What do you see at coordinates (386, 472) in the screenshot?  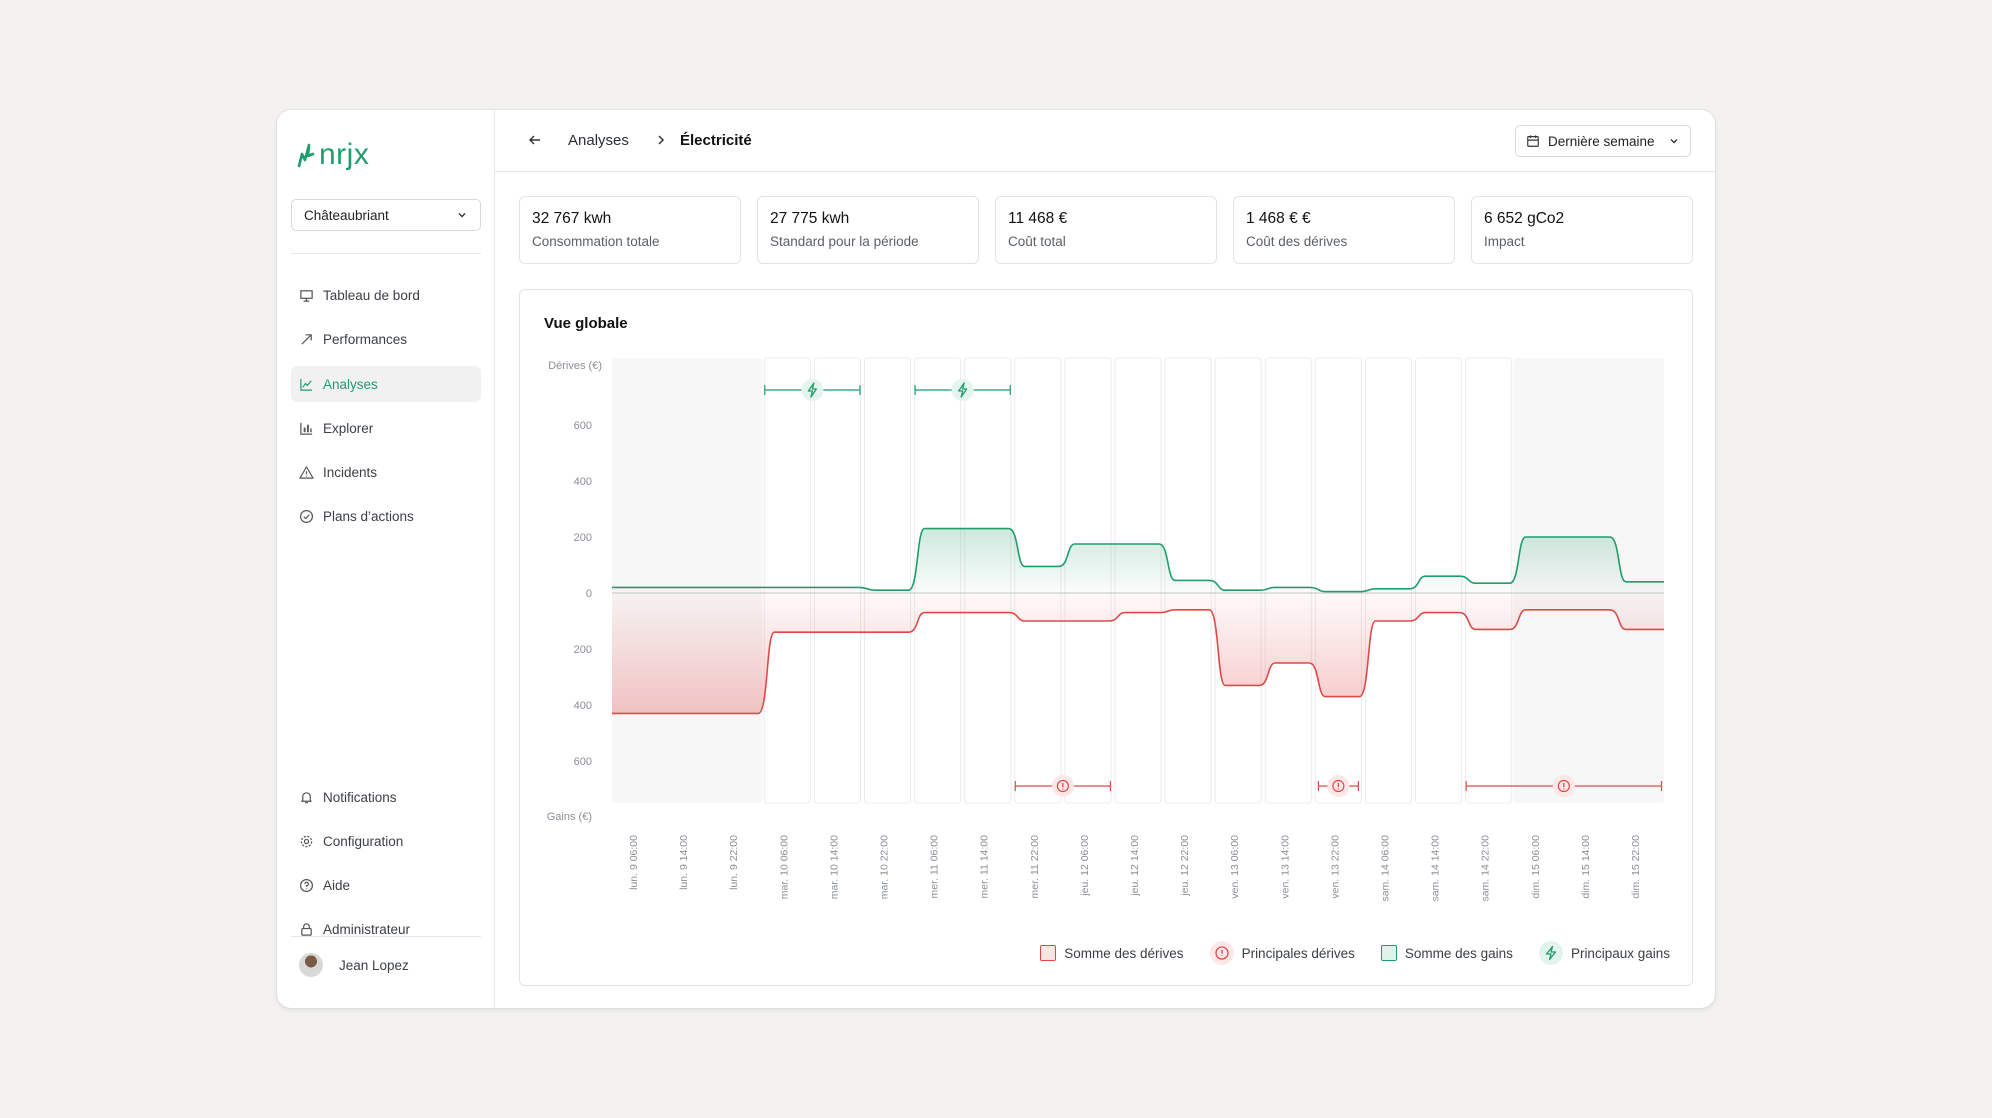 I see `sidebar-item-incidents: Incidents` at bounding box center [386, 472].